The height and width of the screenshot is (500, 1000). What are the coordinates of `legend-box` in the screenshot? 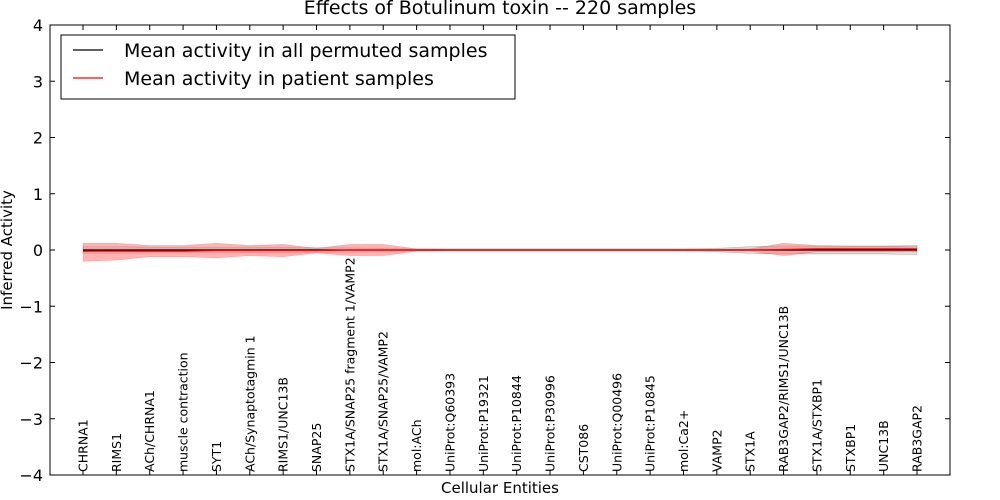 It's located at (288, 67).